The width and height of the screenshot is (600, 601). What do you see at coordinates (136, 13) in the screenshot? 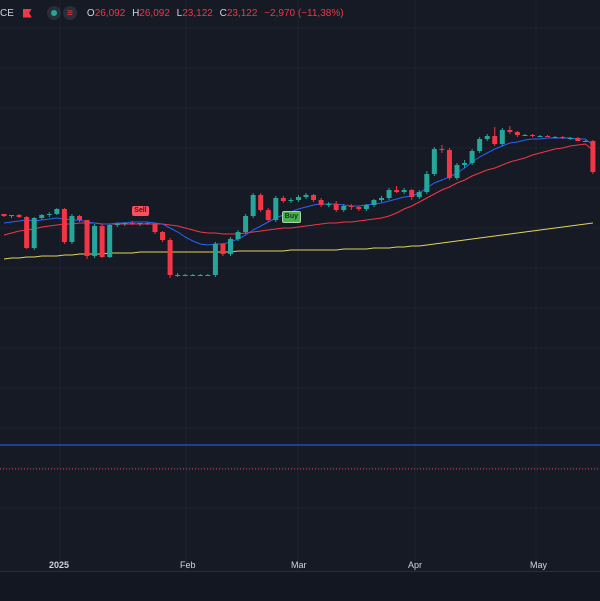
I see `high-key: H` at bounding box center [136, 13].